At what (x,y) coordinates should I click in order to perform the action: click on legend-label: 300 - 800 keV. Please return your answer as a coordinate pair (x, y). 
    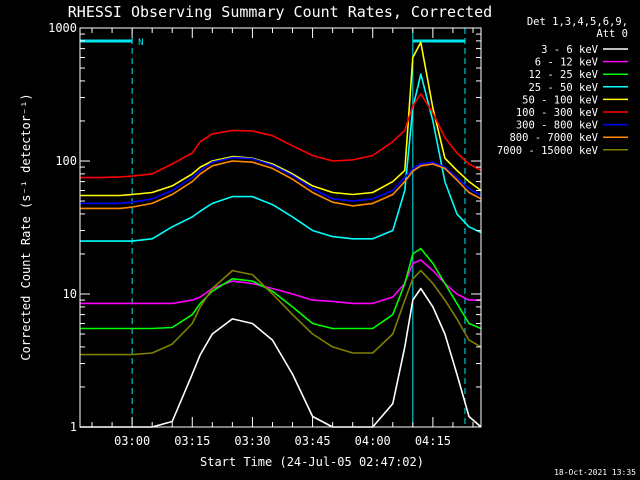
    Looking at the image, I should click on (557, 126).